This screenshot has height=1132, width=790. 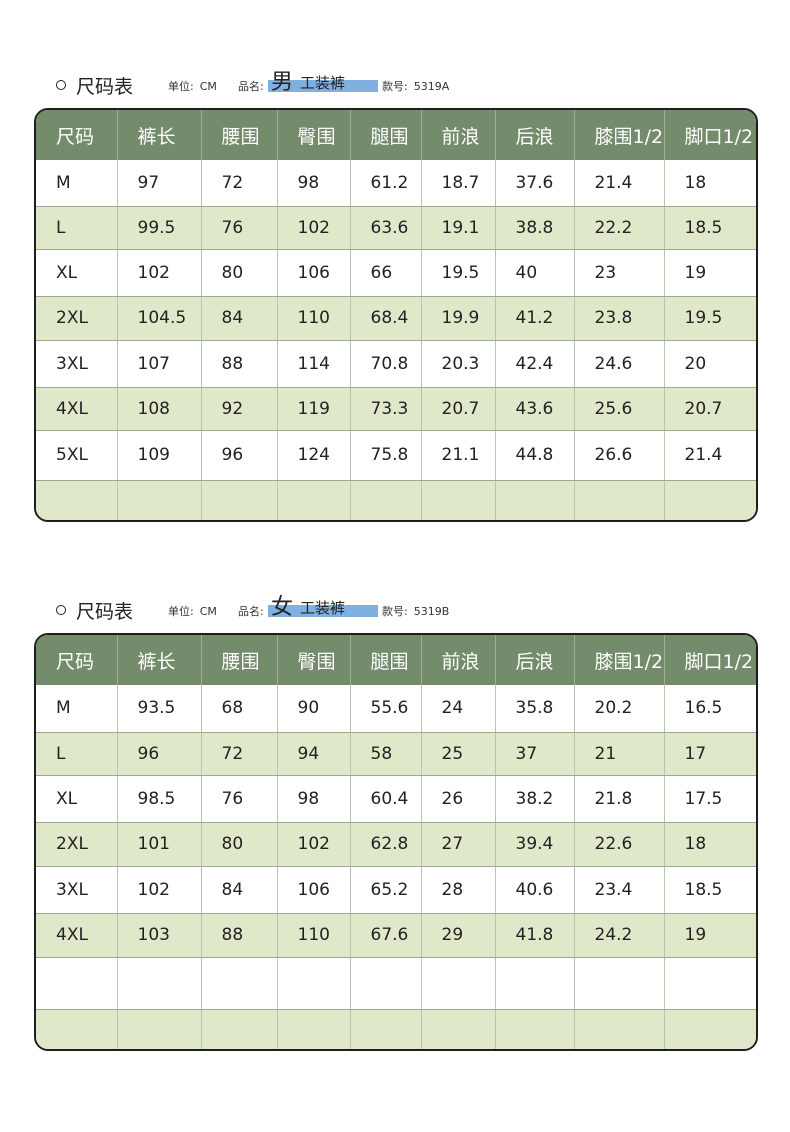 I want to click on measurement-cell: 24, so click(x=458, y=709).